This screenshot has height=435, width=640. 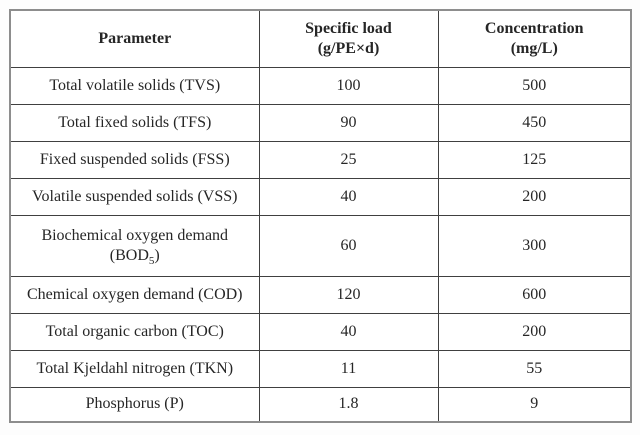 What do you see at coordinates (348, 28) in the screenshot?
I see `header-specific-load-label: Specific load` at bounding box center [348, 28].